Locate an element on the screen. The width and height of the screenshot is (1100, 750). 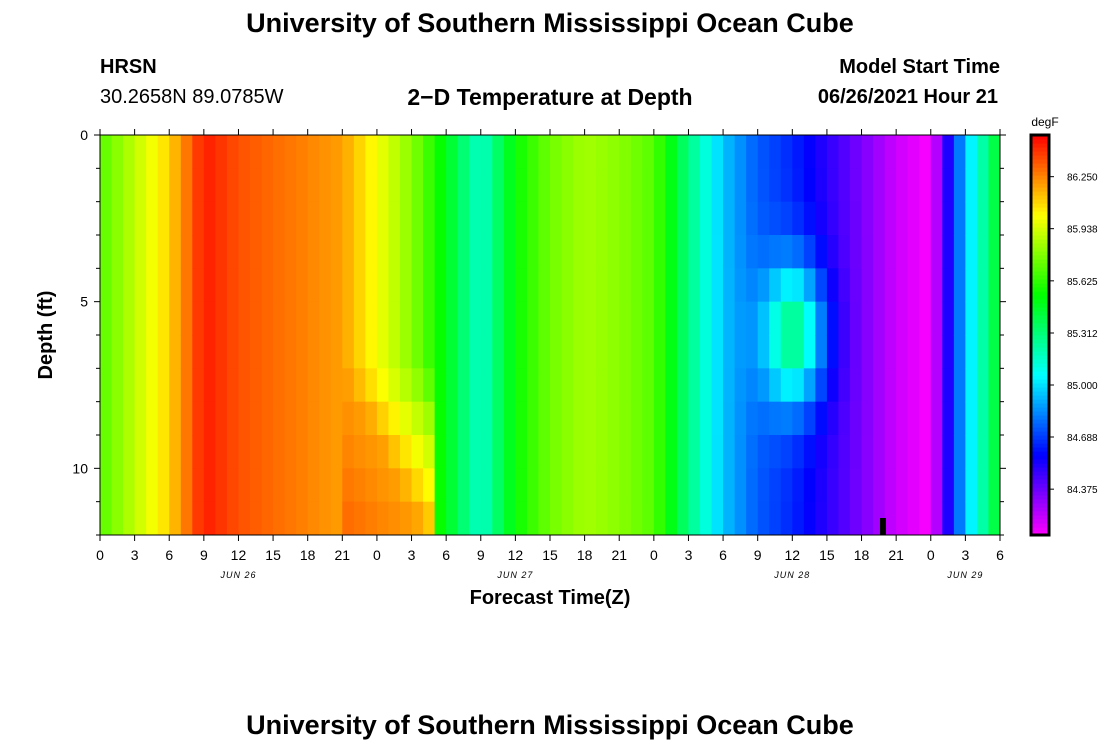
date-label: JUN 29 is located at coordinates (964, 575).